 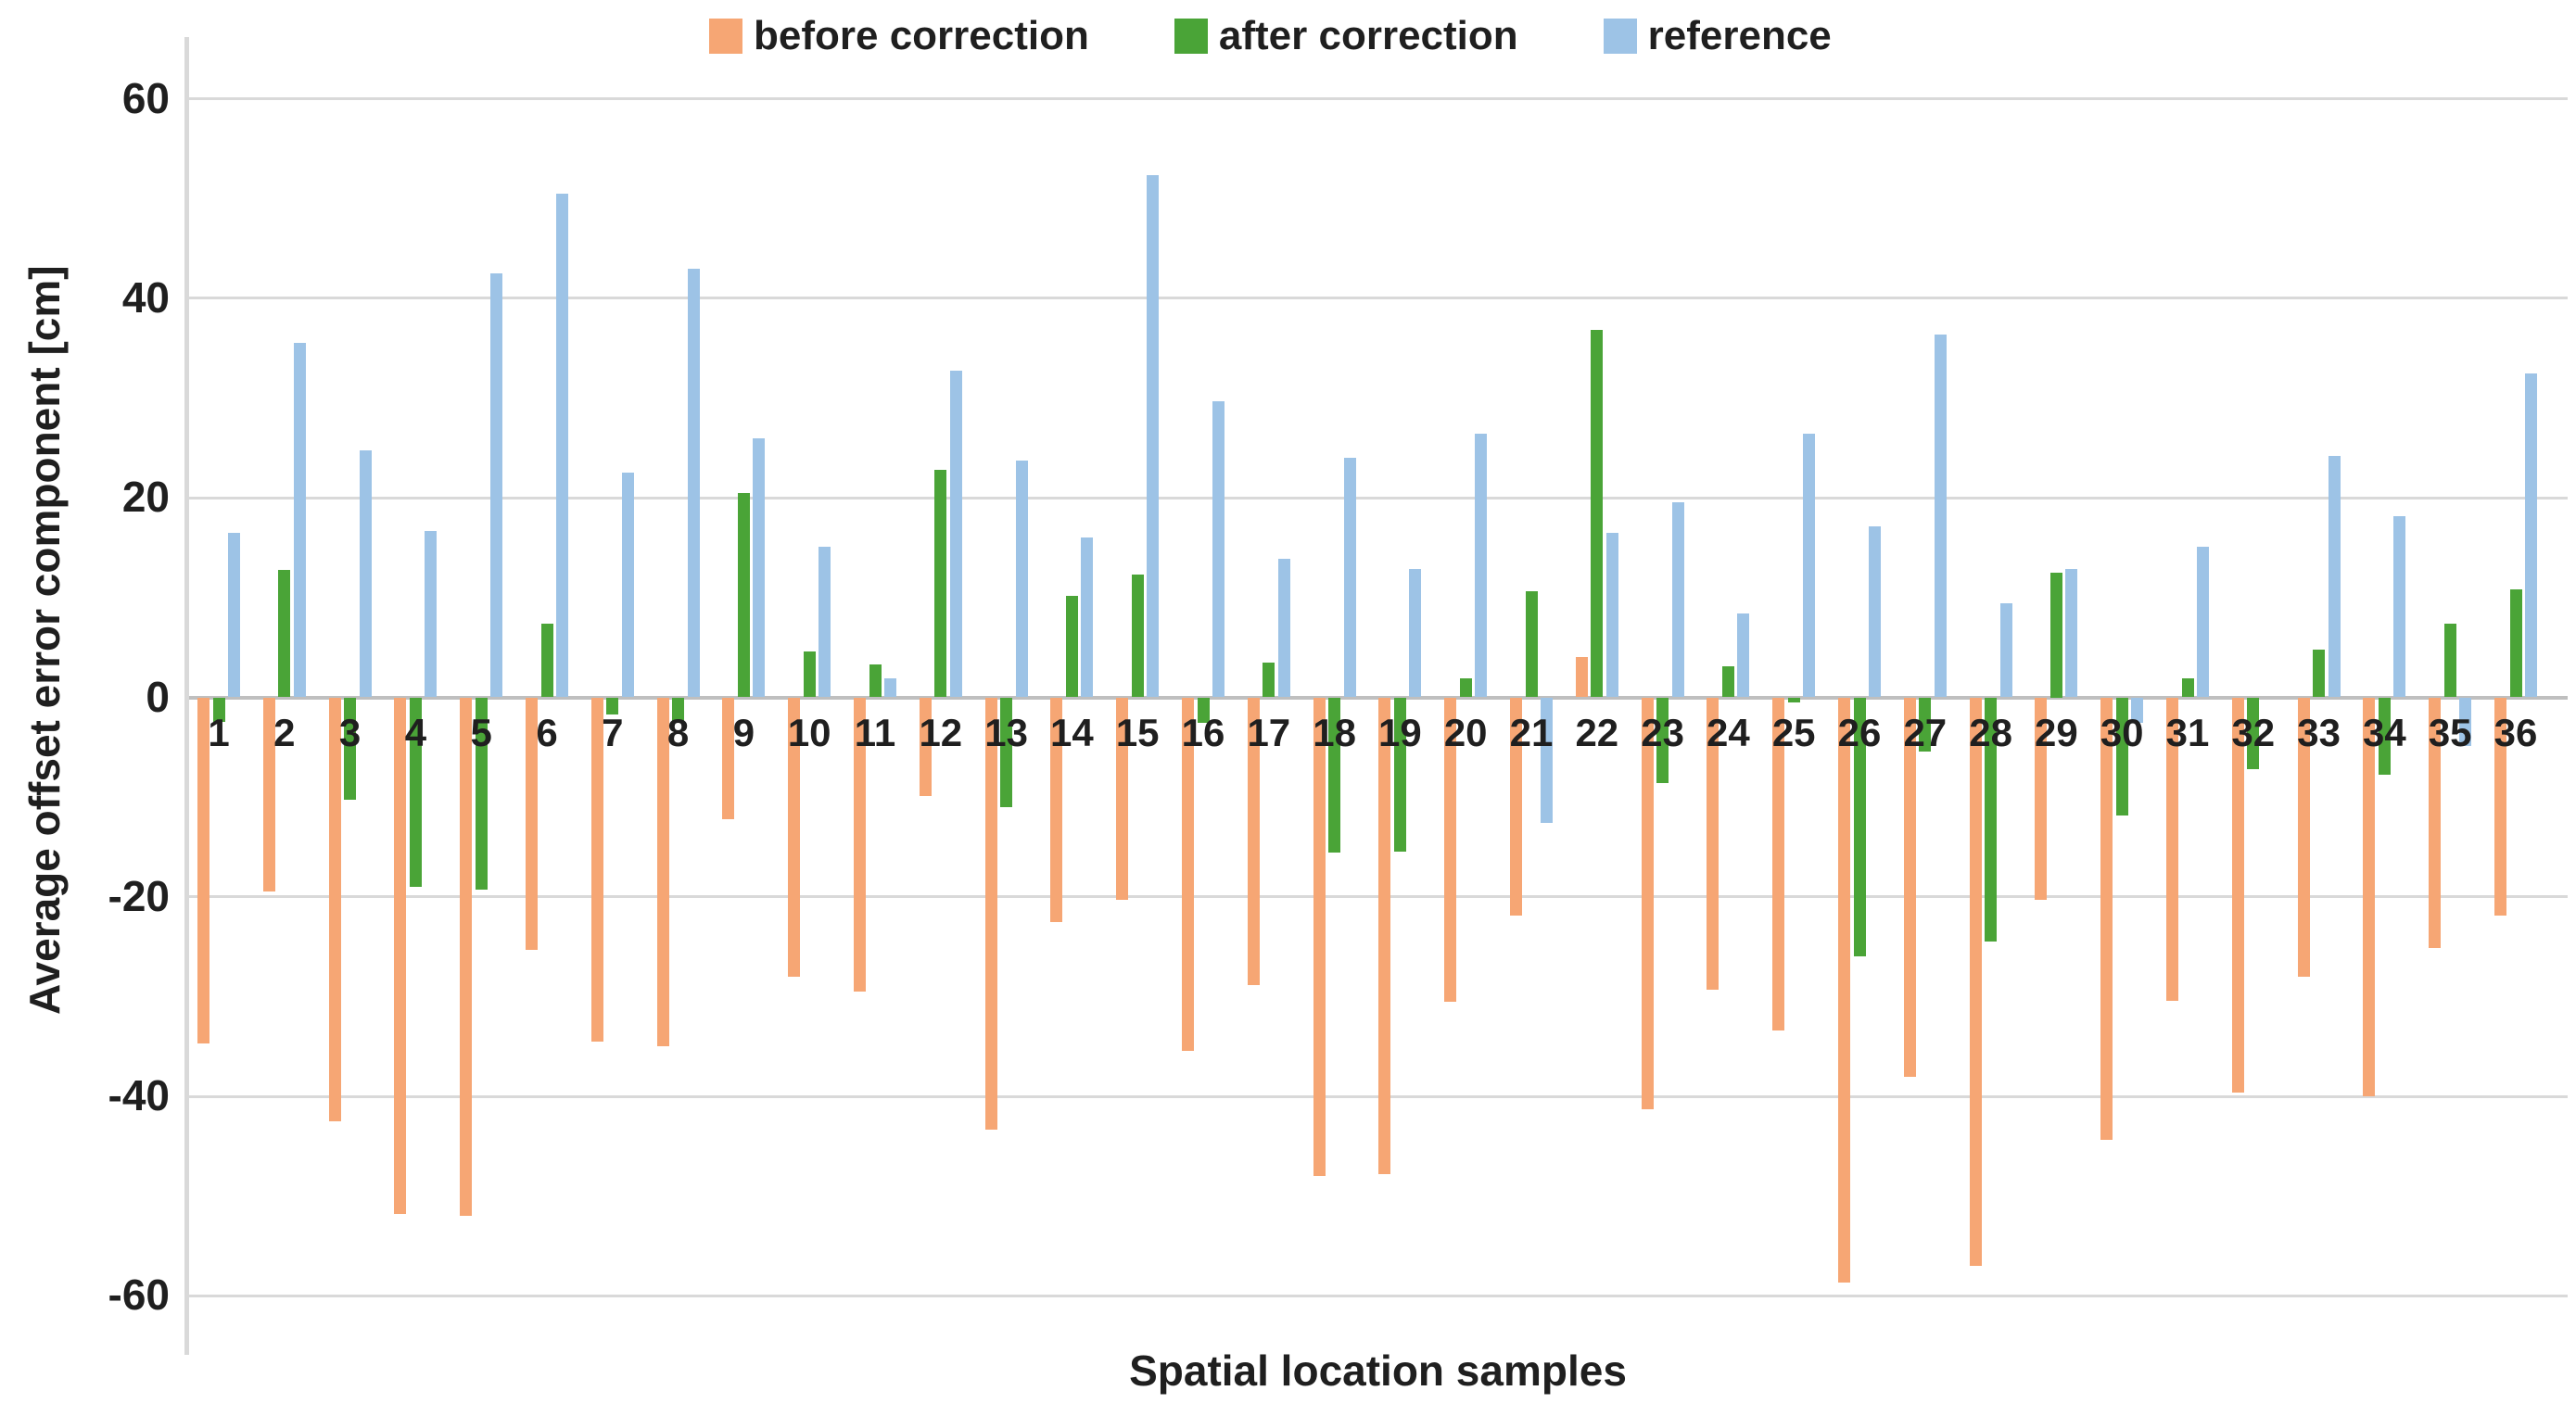 I want to click on y-tick-label-40: 40, so click(x=145, y=297).